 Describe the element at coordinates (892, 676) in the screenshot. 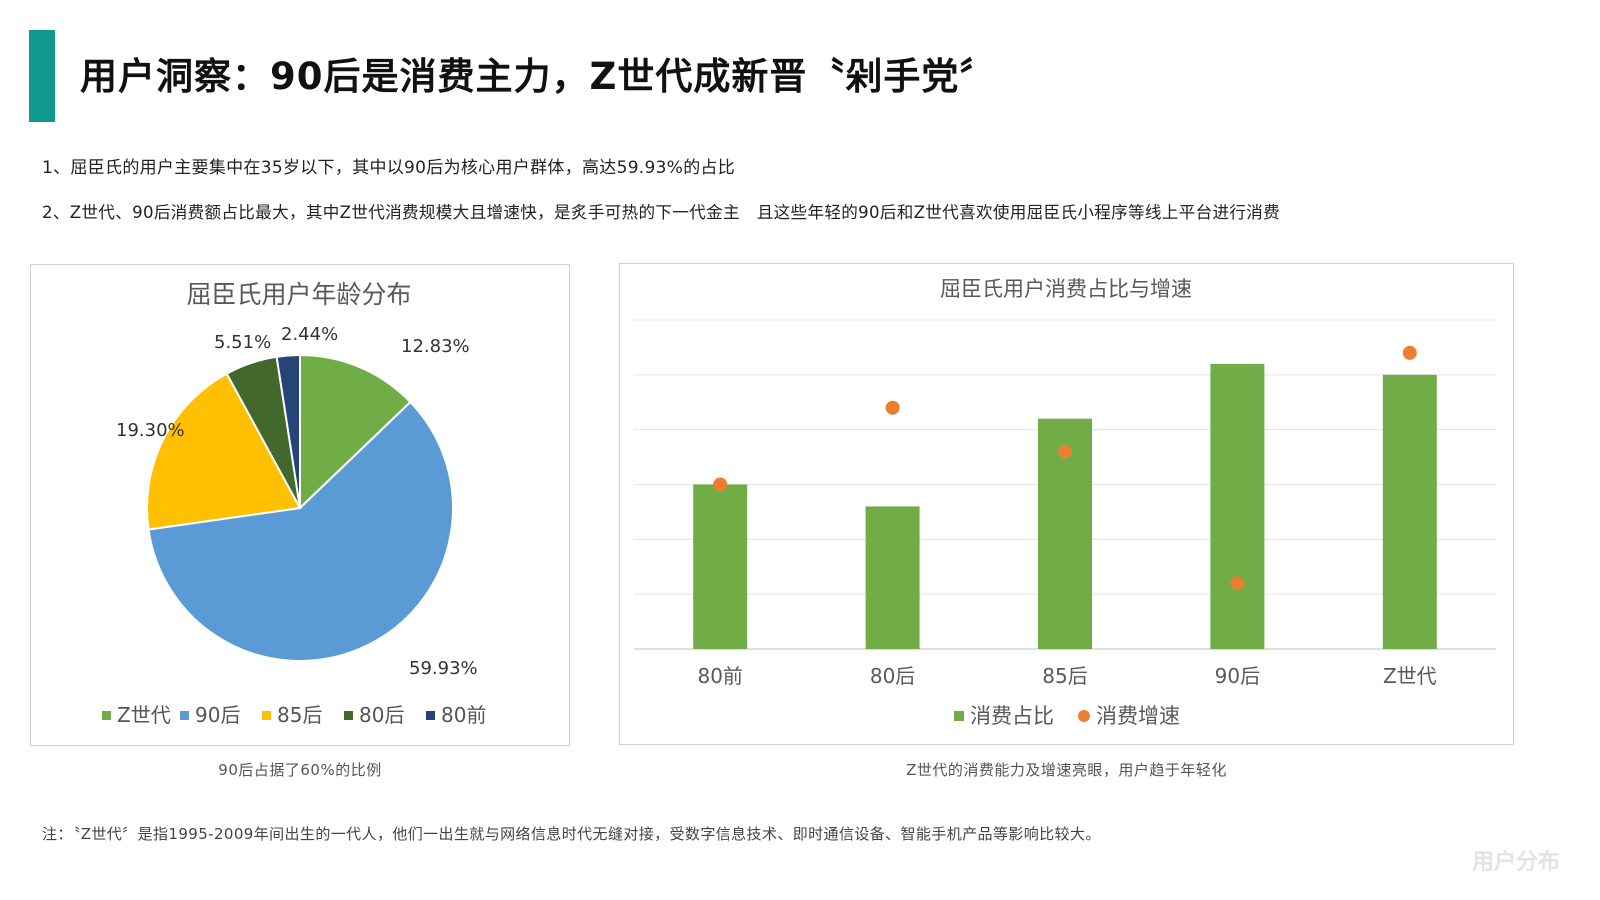

I see `x-tick-label-1: 80后` at that location.